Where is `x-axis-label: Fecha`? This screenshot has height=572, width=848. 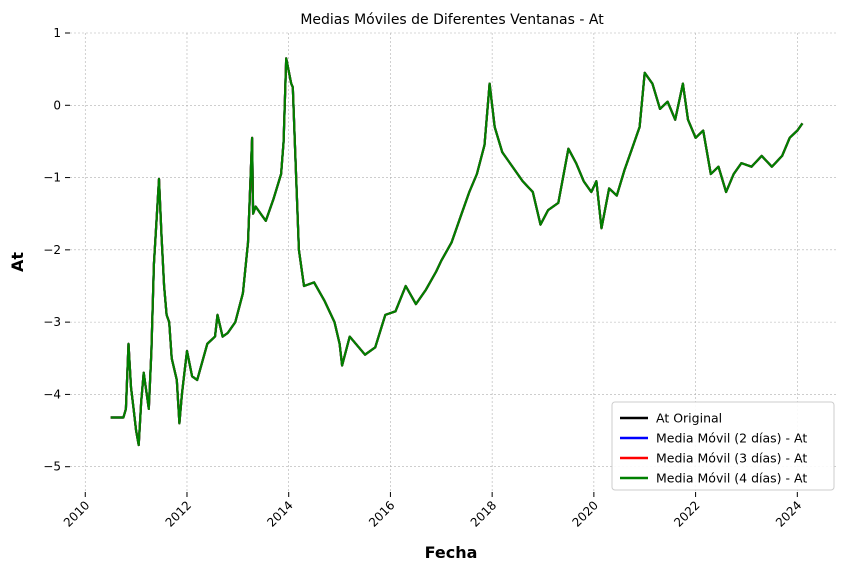
x-axis-label: Fecha is located at coordinates (451, 552).